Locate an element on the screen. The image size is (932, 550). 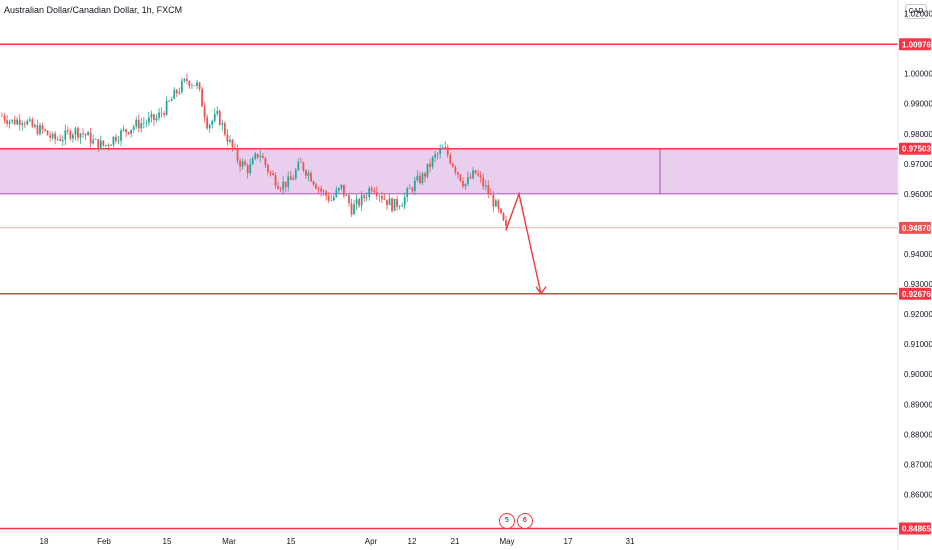
projection-arrow is located at coordinates (526, 243).